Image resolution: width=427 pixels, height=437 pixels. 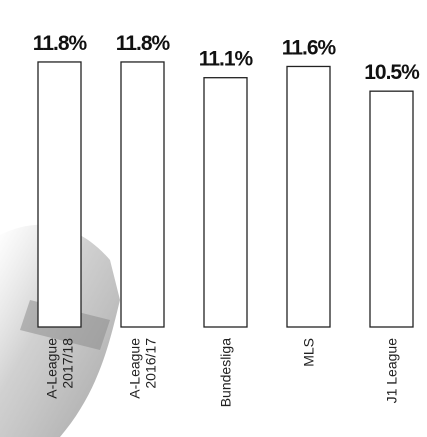 What do you see at coordinates (392, 72) in the screenshot?
I see `value-label: 10.5%` at bounding box center [392, 72].